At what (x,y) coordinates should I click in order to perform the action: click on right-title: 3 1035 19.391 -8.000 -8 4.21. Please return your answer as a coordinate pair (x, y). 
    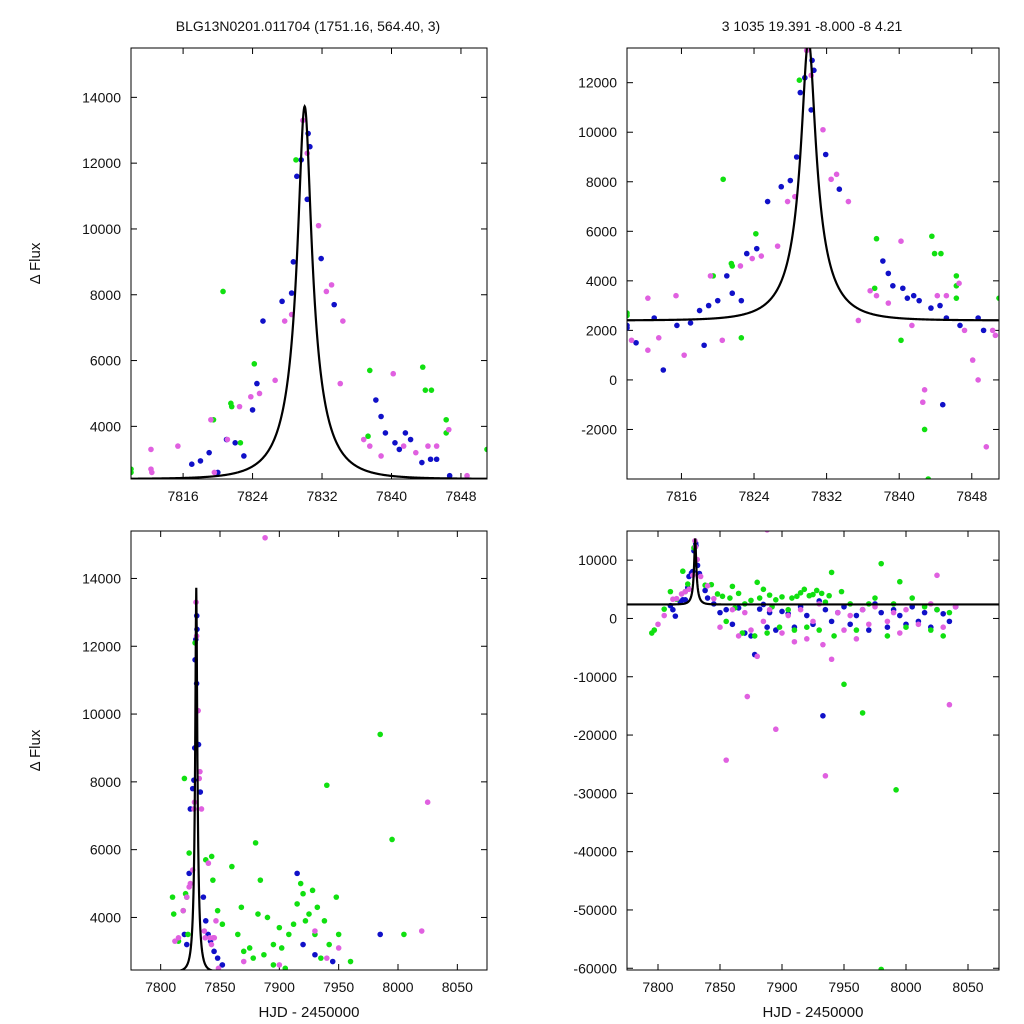
    Looking at the image, I should click on (812, 26).